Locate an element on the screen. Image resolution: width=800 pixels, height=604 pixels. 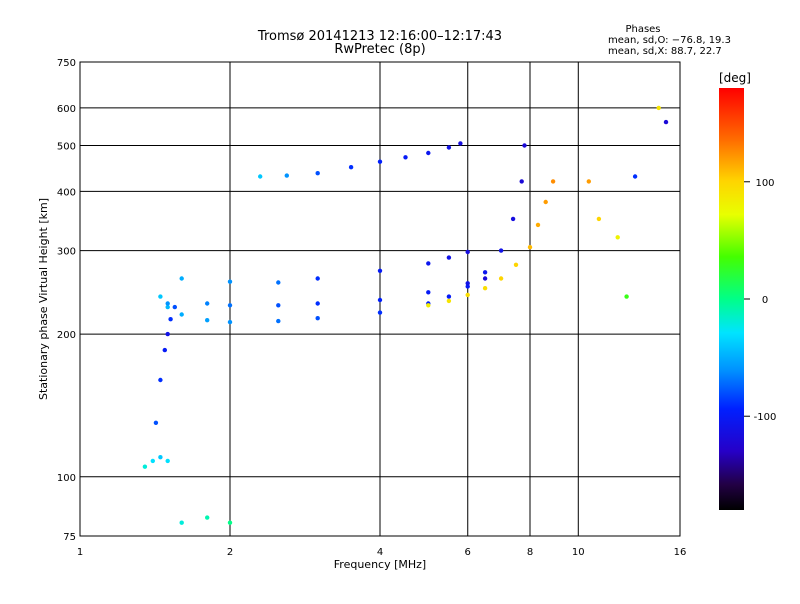
y-axis-label: Stationary phase Virtual Height [km] is located at coordinates (43, 299).